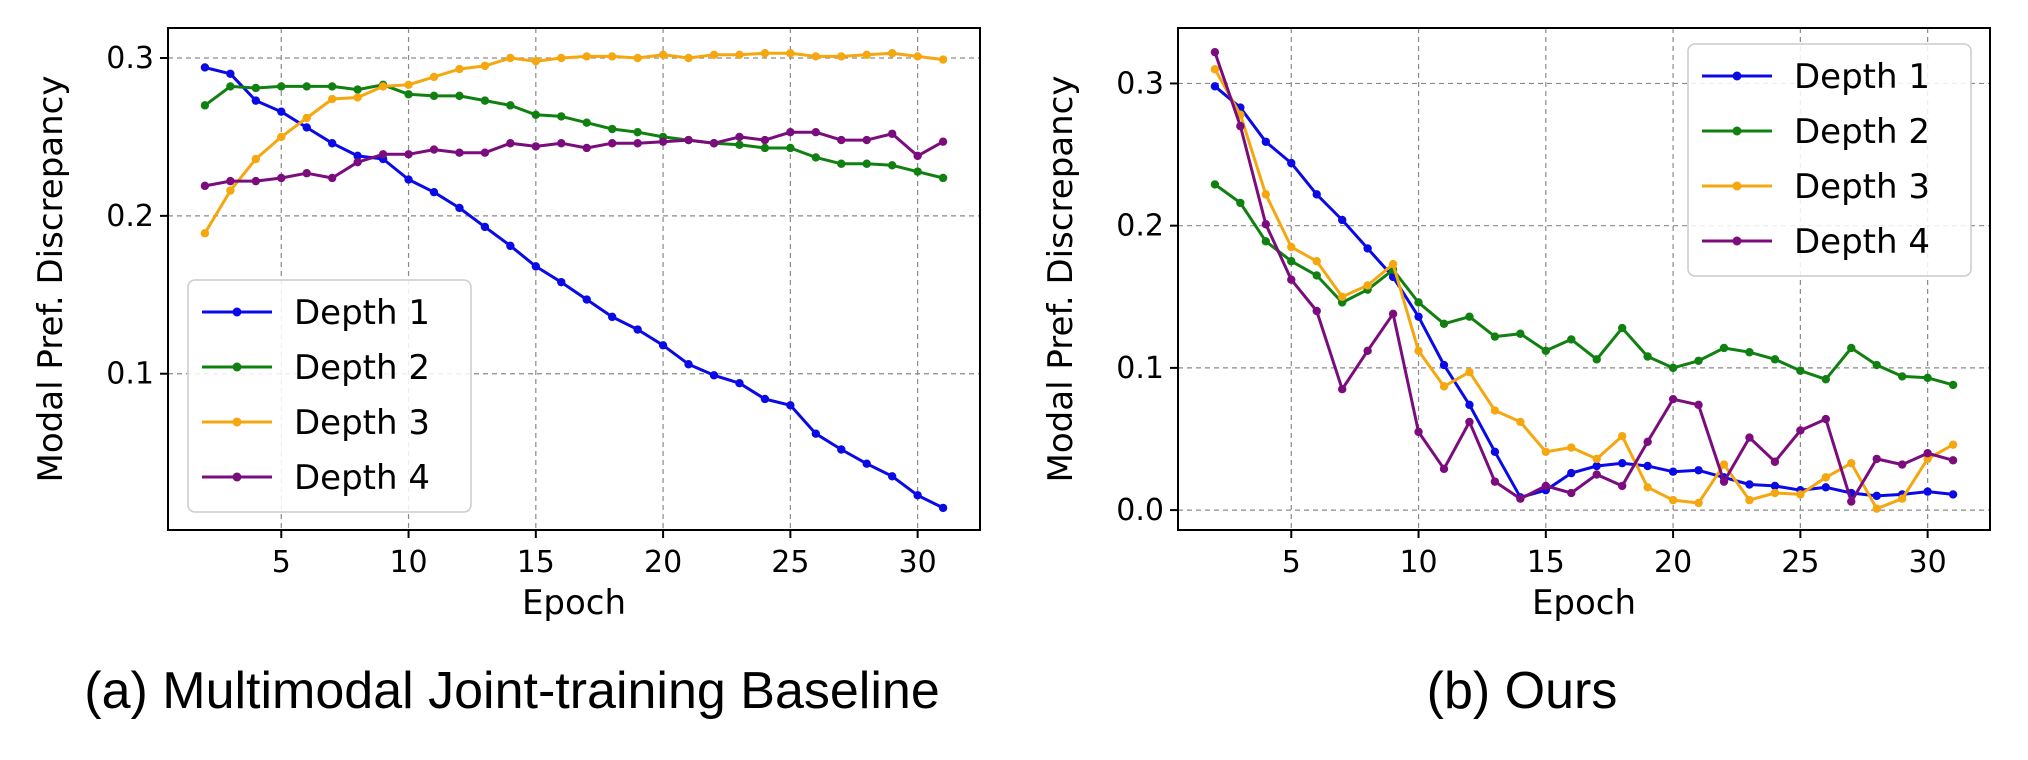 The image size is (2028, 760). What do you see at coordinates (663, 562) in the screenshot?
I see `x-tick-label: 20` at bounding box center [663, 562].